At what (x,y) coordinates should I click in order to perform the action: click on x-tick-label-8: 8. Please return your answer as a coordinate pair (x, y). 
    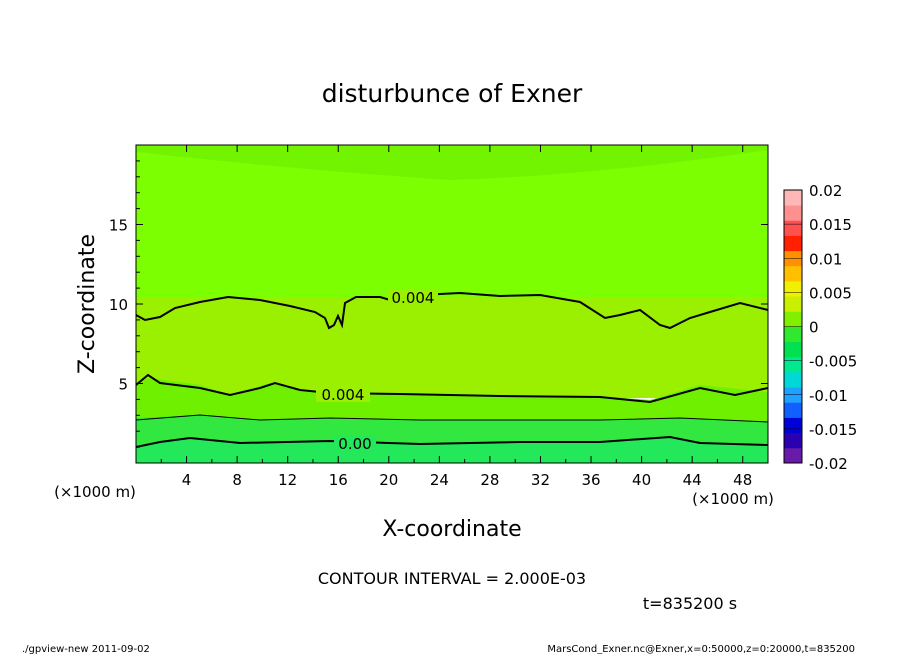
    Looking at the image, I should click on (237, 480).